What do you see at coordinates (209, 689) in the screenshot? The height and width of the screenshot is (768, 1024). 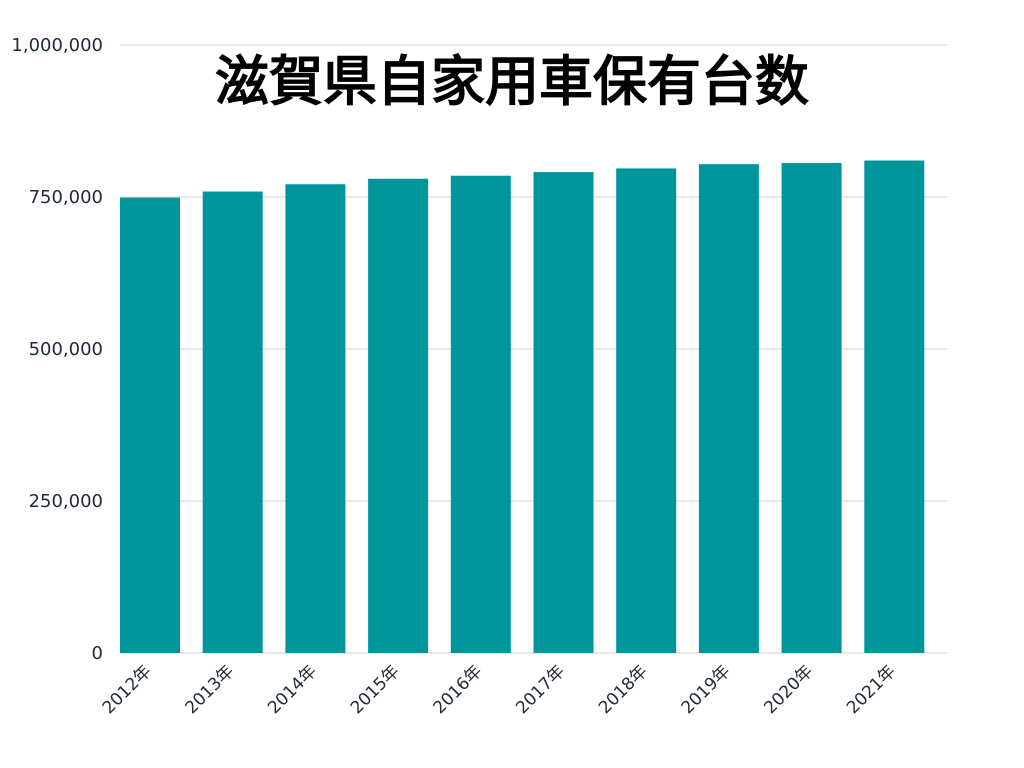 I see `x-tick-label: 2013年` at bounding box center [209, 689].